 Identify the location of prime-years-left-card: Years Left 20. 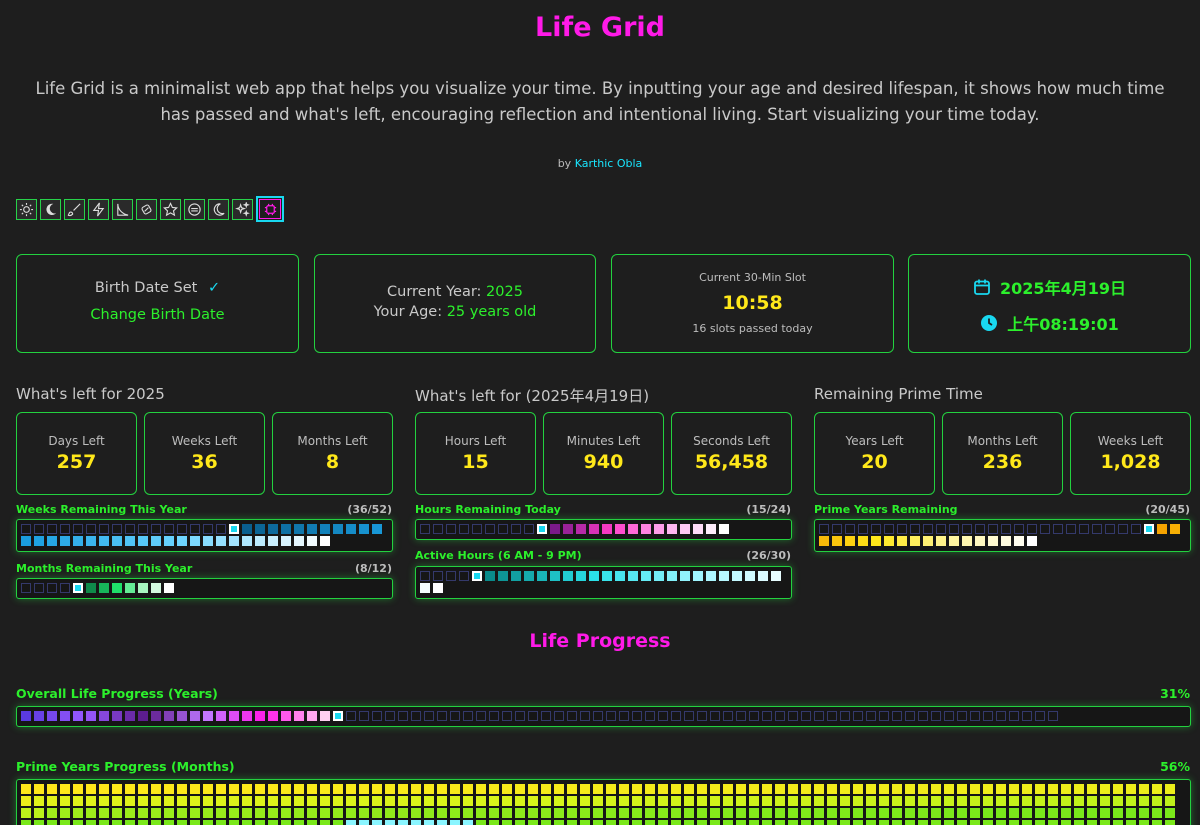
(874, 453).